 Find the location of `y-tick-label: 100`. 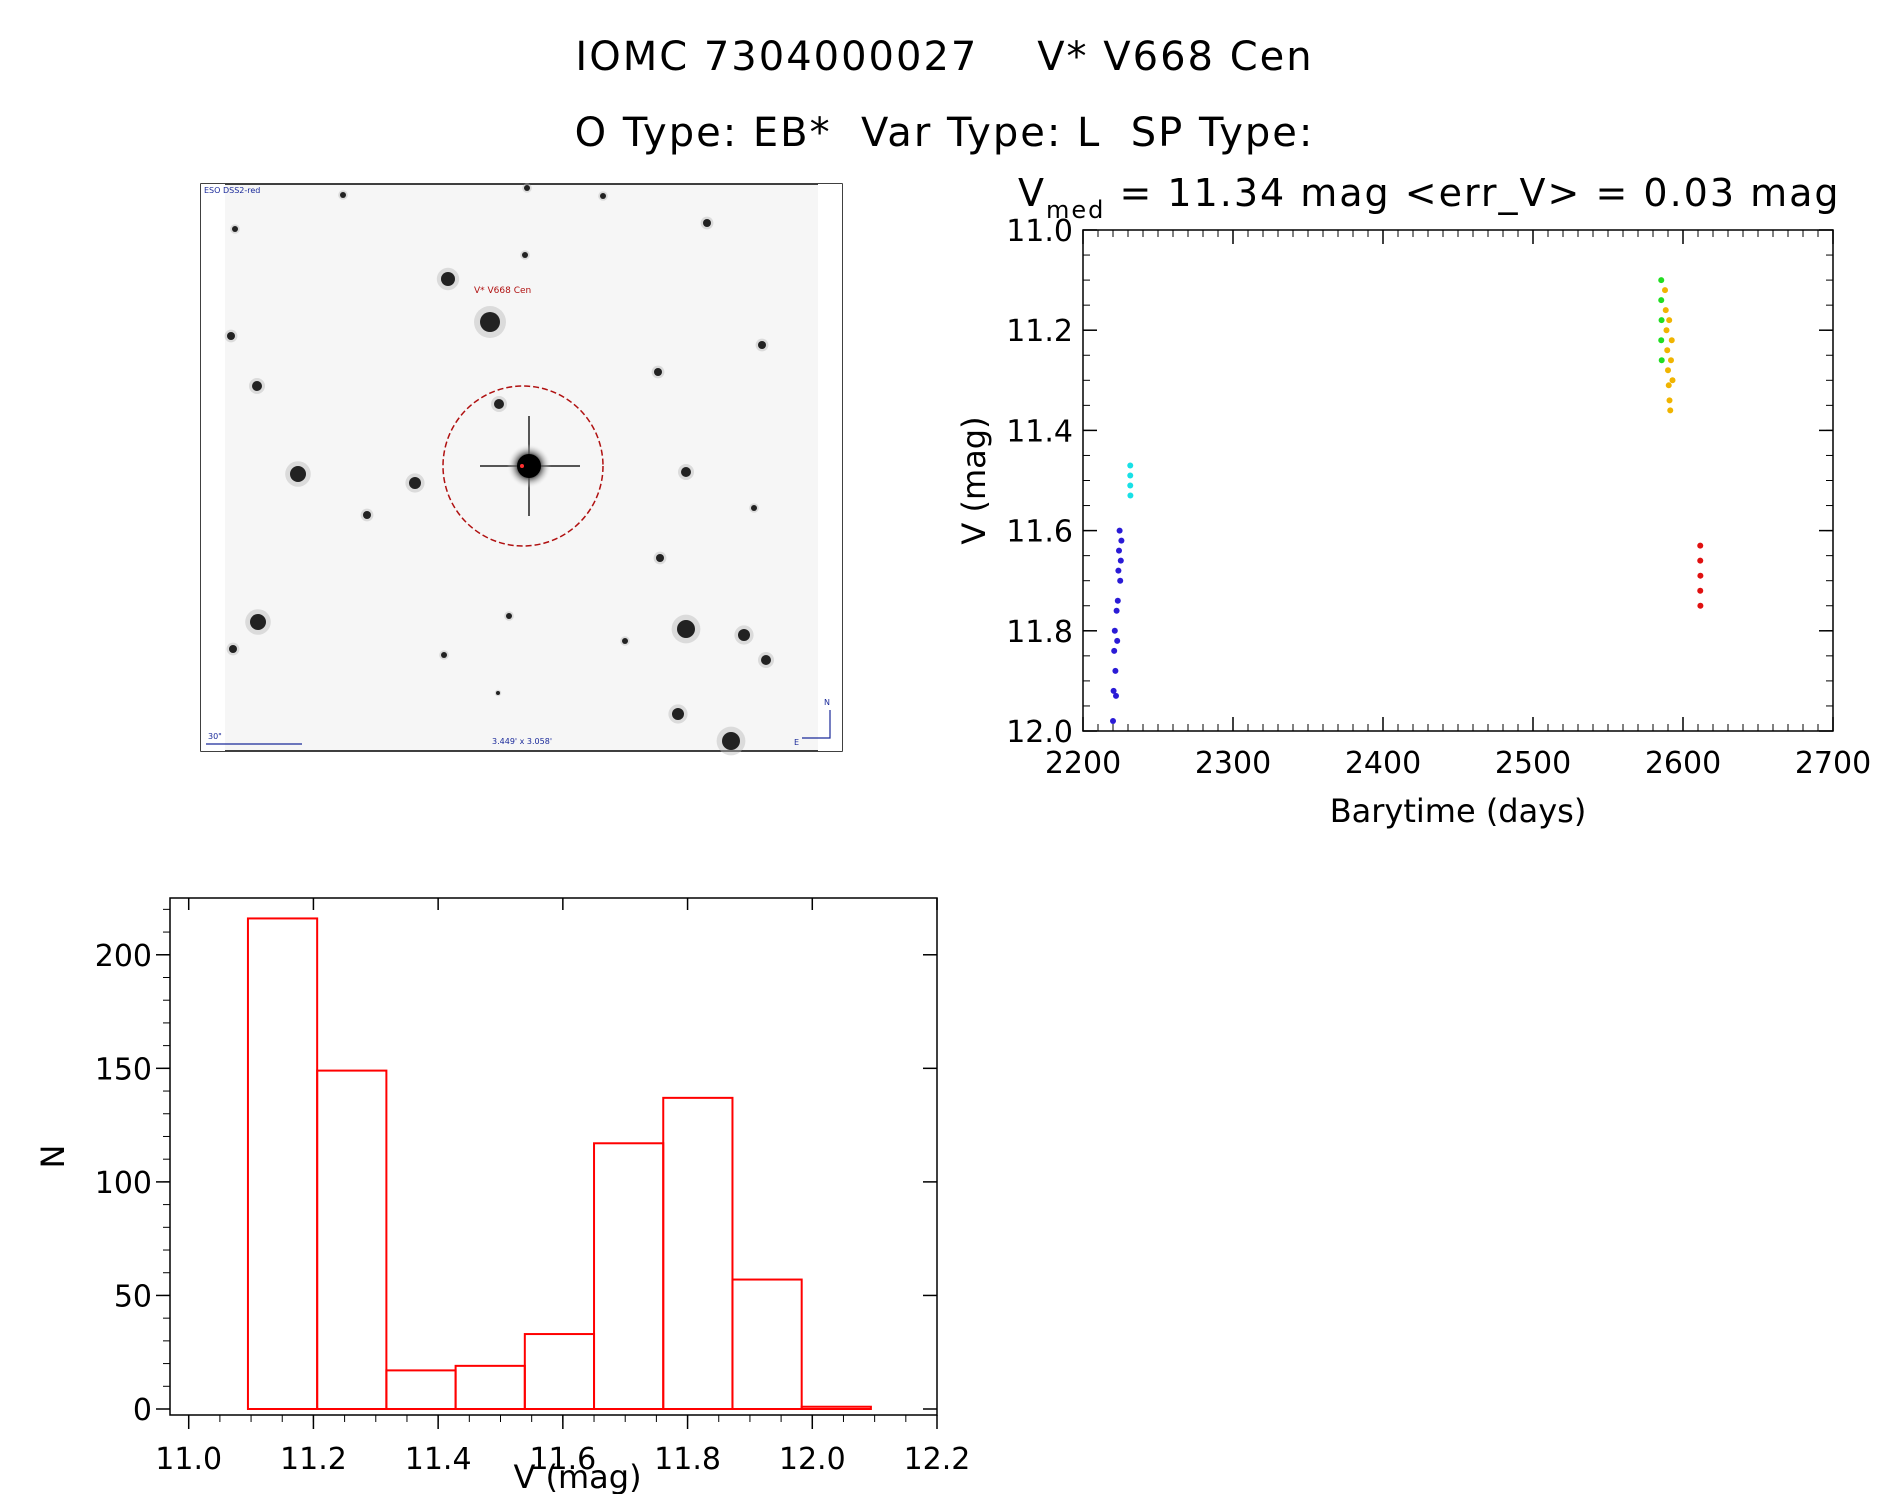

y-tick-label: 100 is located at coordinates (123, 1183).